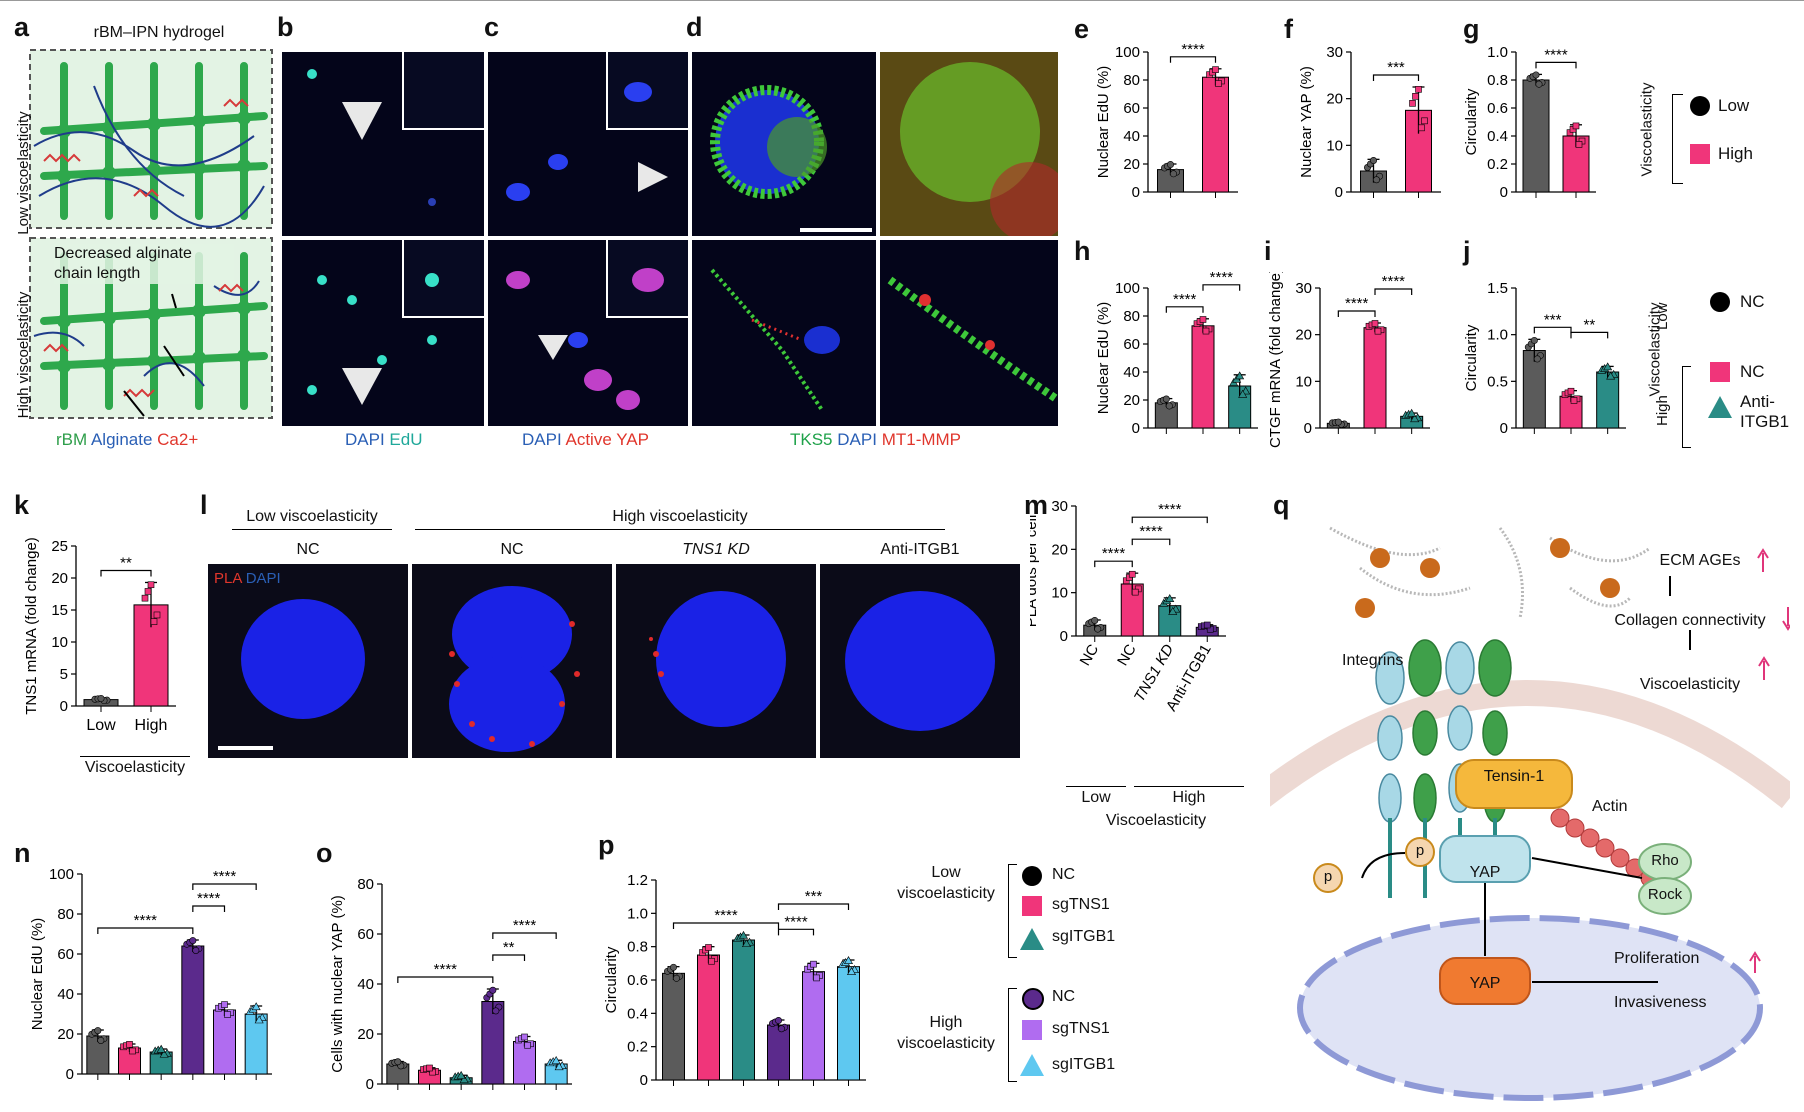  I want to click on j-point, so click(1608, 366).